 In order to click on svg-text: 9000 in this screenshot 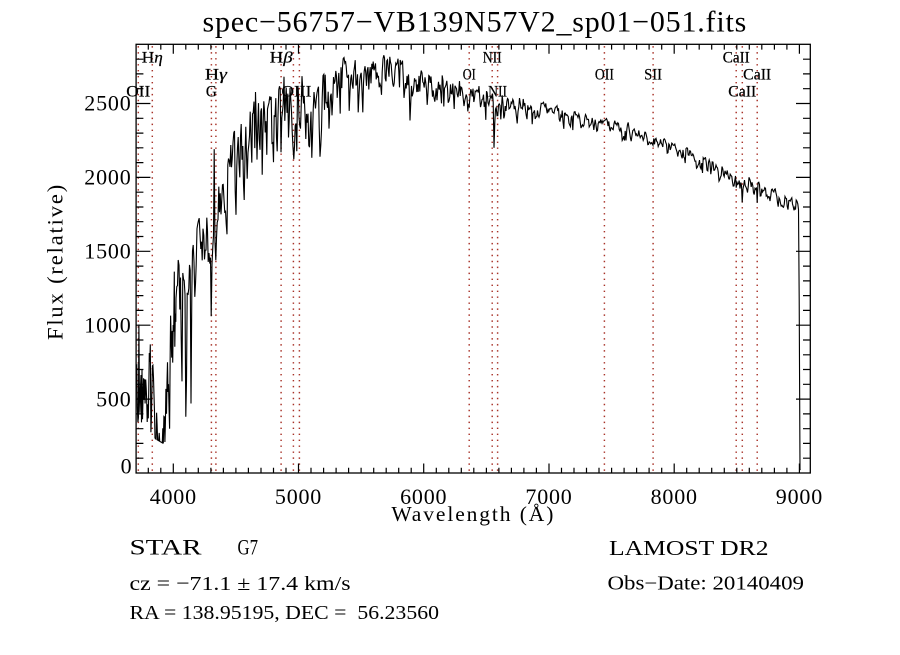, I will do `click(799, 496)`.